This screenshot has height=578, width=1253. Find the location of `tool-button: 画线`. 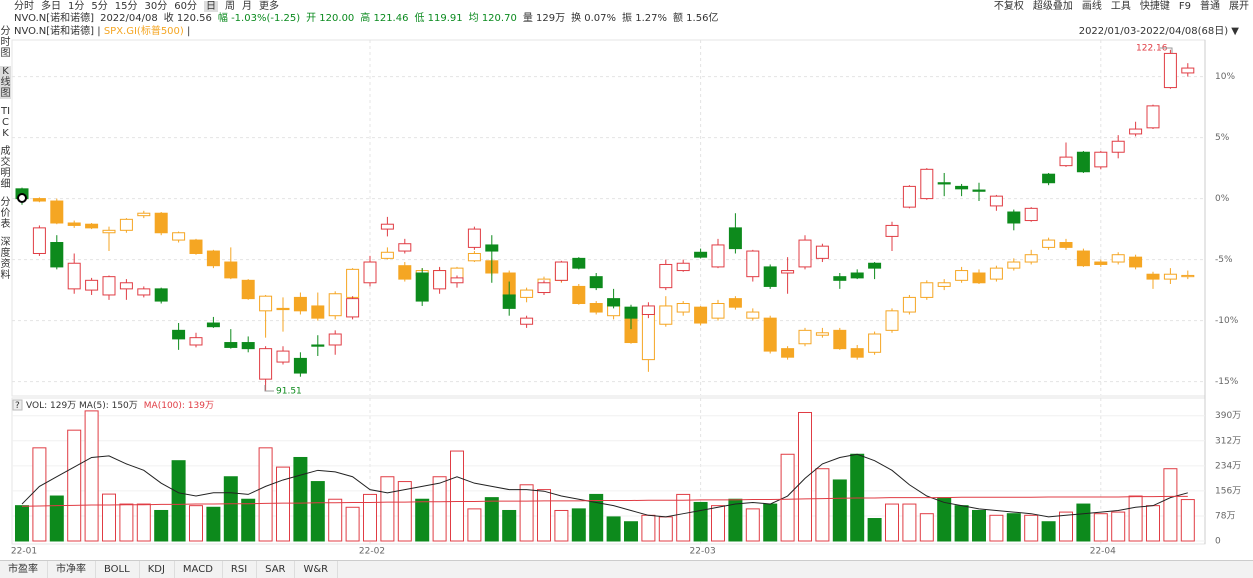

tool-button: 画线 is located at coordinates (1091, 6).